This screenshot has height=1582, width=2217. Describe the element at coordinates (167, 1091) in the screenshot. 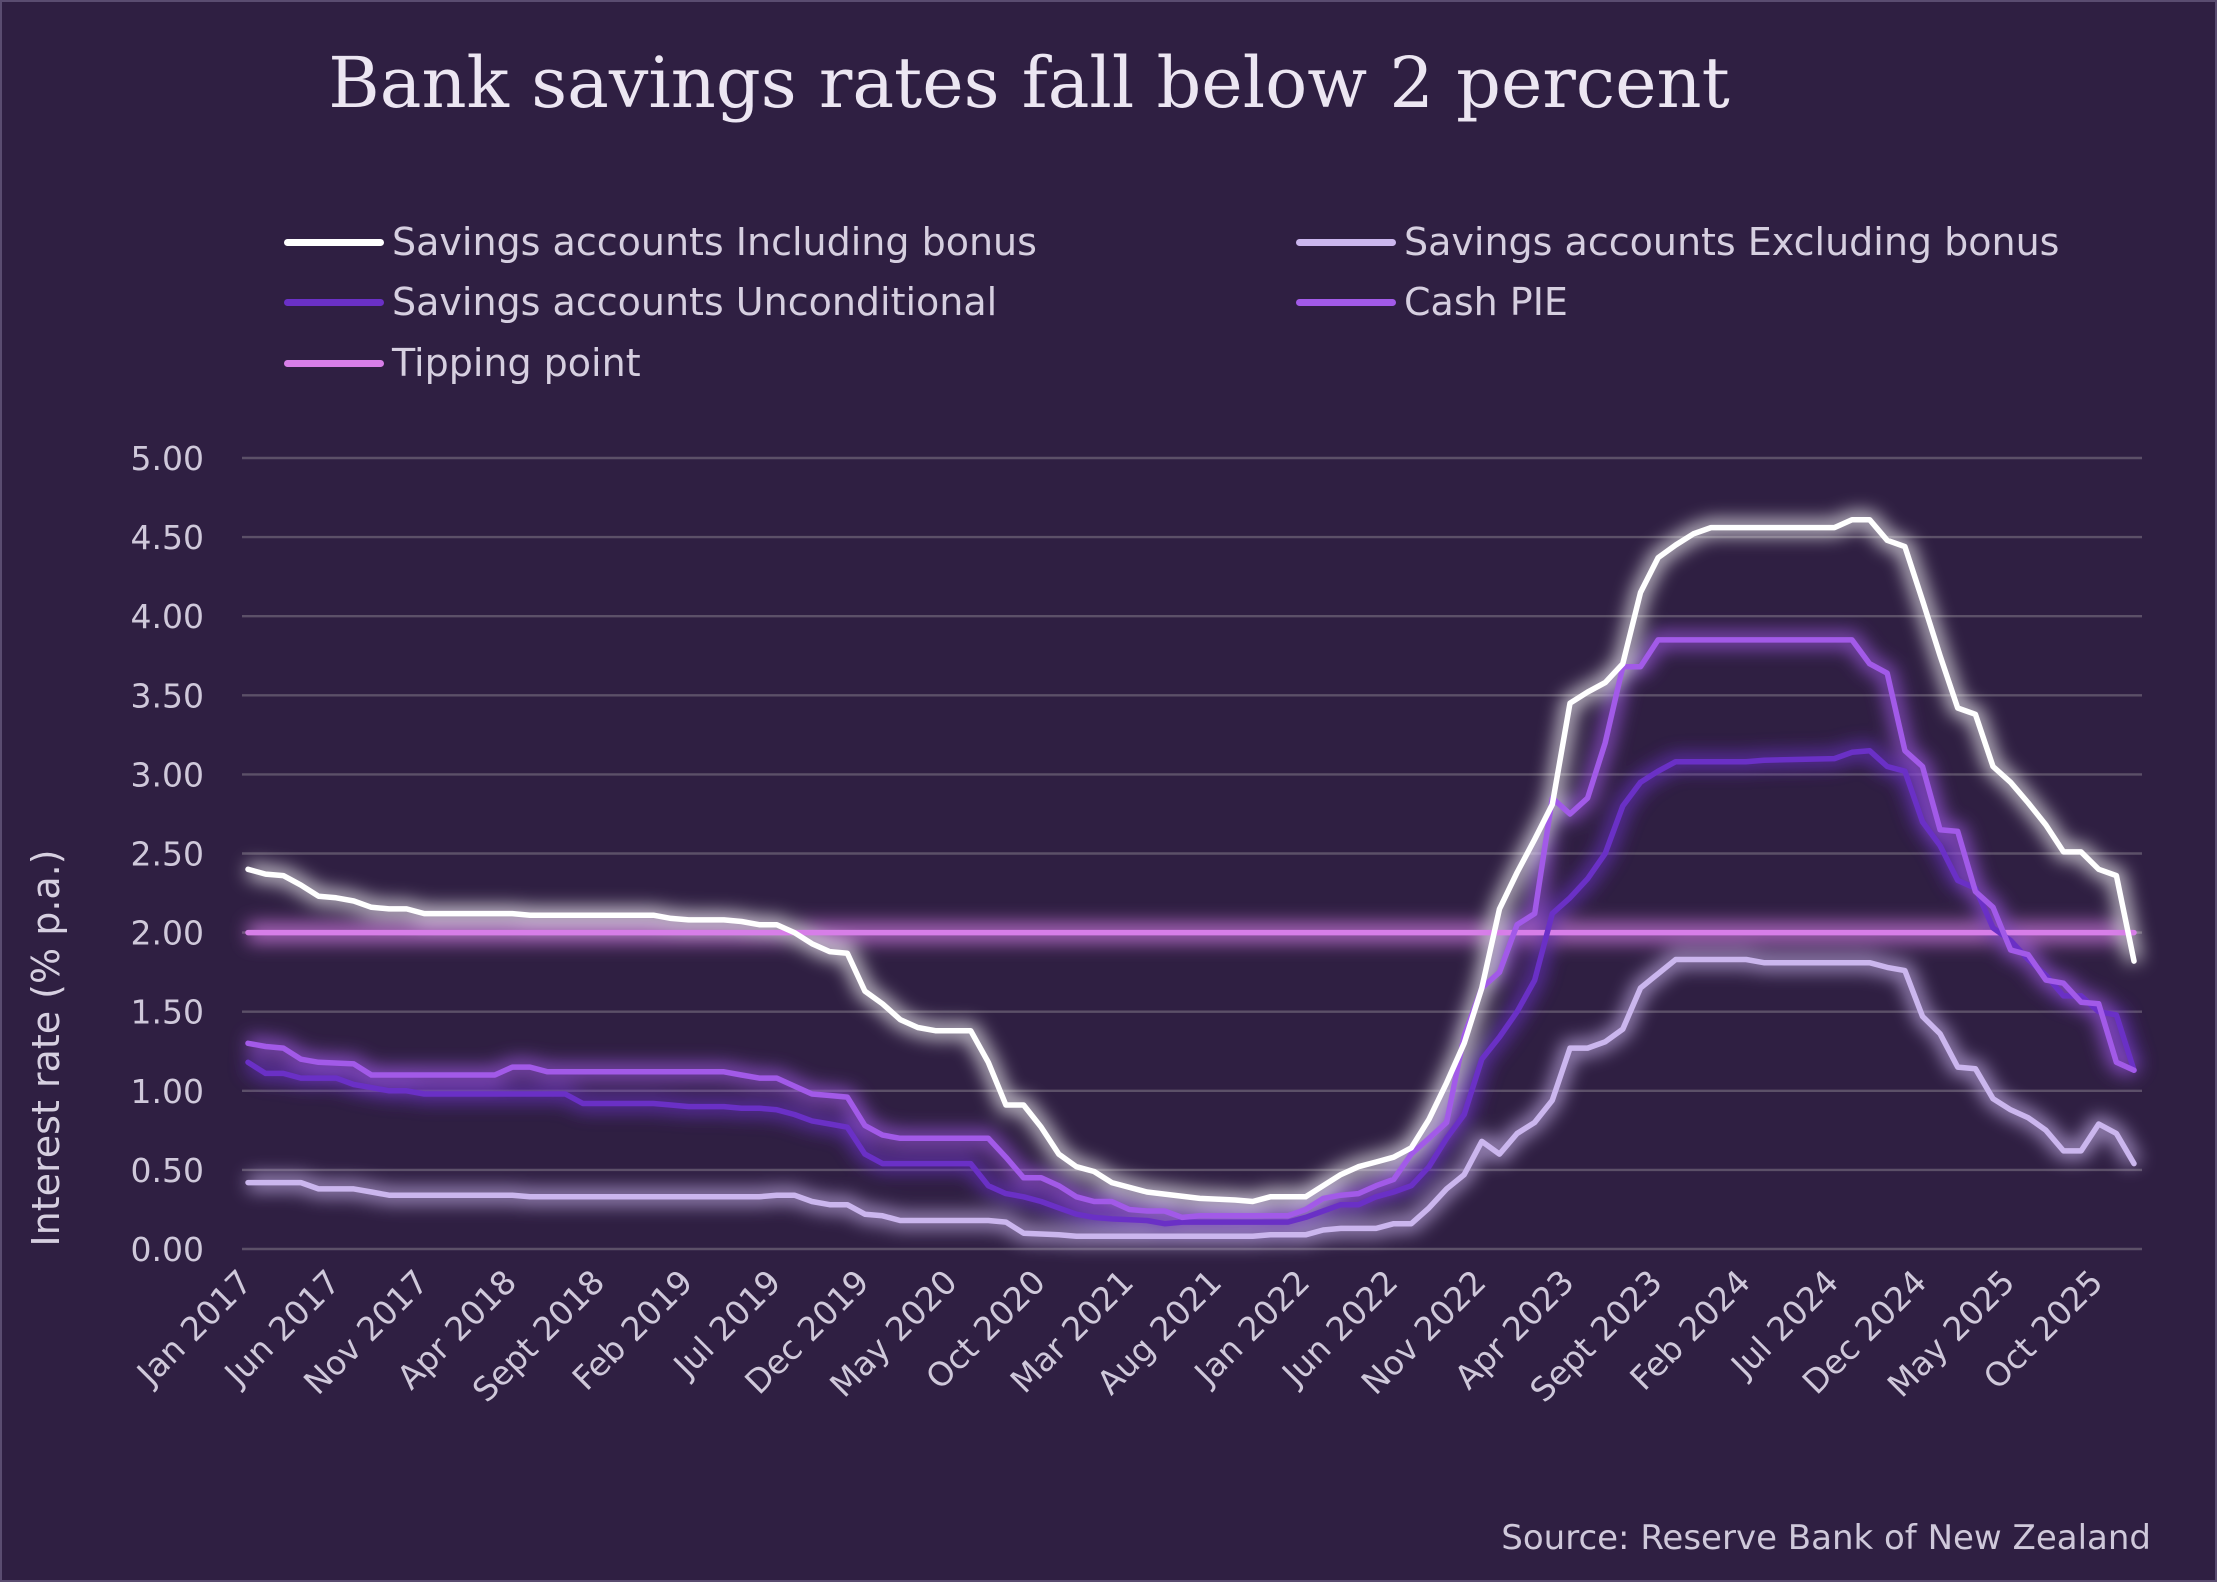

I see `y-tick-label: 1.00` at that location.